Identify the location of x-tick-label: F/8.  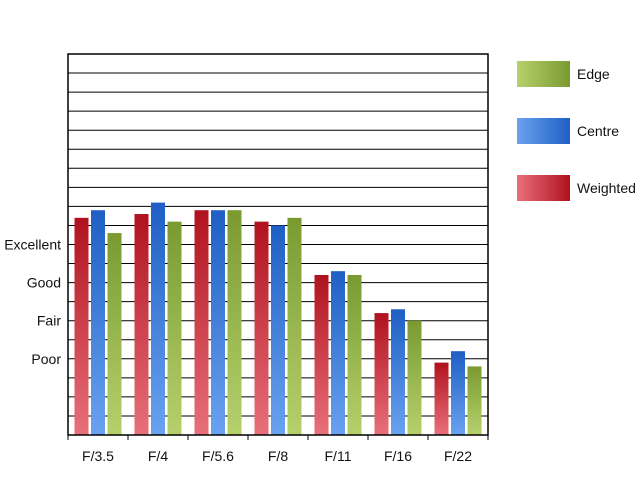
(278, 456).